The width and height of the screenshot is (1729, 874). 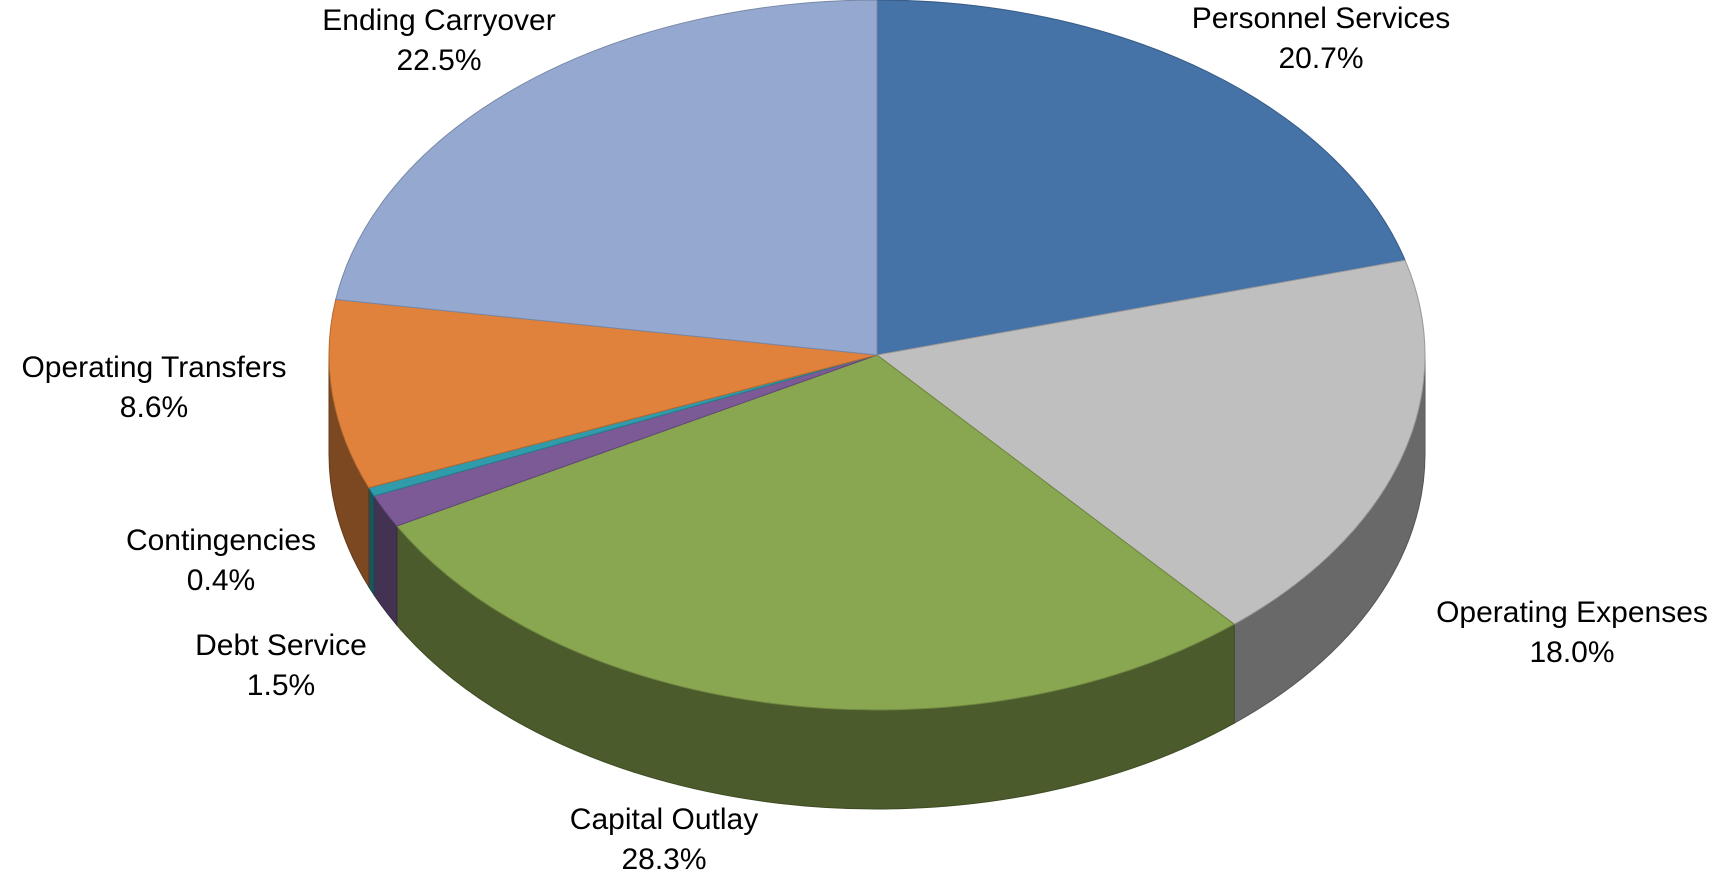 I want to click on slice-label: Operating Expenses, so click(x=1572, y=612).